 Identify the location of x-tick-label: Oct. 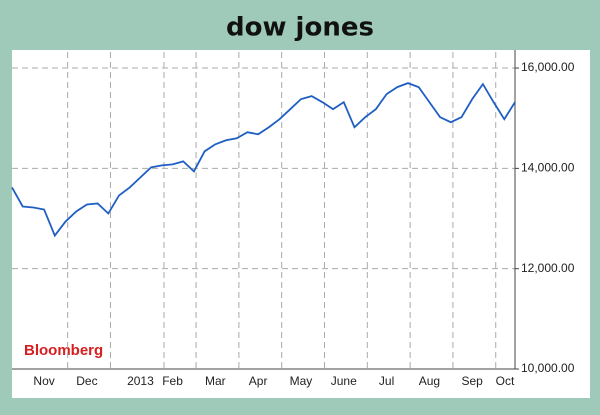
(505, 381).